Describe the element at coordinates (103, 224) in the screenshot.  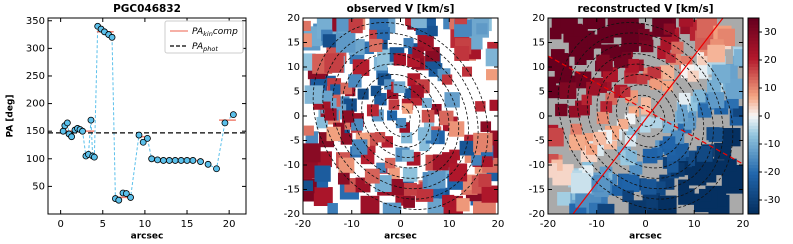
I see `x-tick-label: 5` at that location.